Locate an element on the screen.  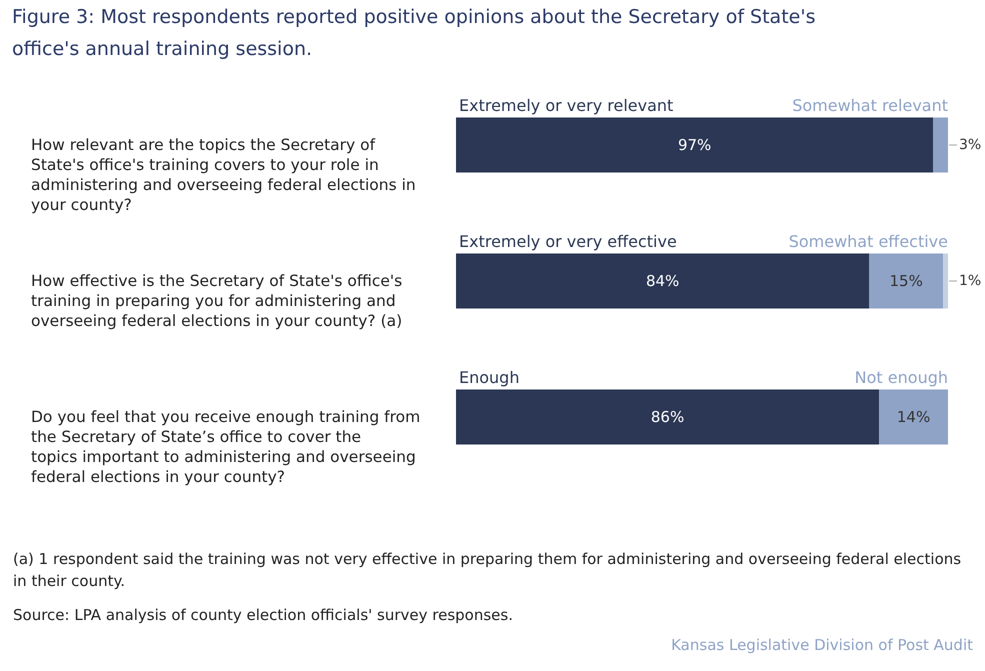
y-tick-label: How effective is the Secretary of State's office's training in preparing you for administering and overseeing federal elections in your county? (a) is located at coordinates (216, 301).